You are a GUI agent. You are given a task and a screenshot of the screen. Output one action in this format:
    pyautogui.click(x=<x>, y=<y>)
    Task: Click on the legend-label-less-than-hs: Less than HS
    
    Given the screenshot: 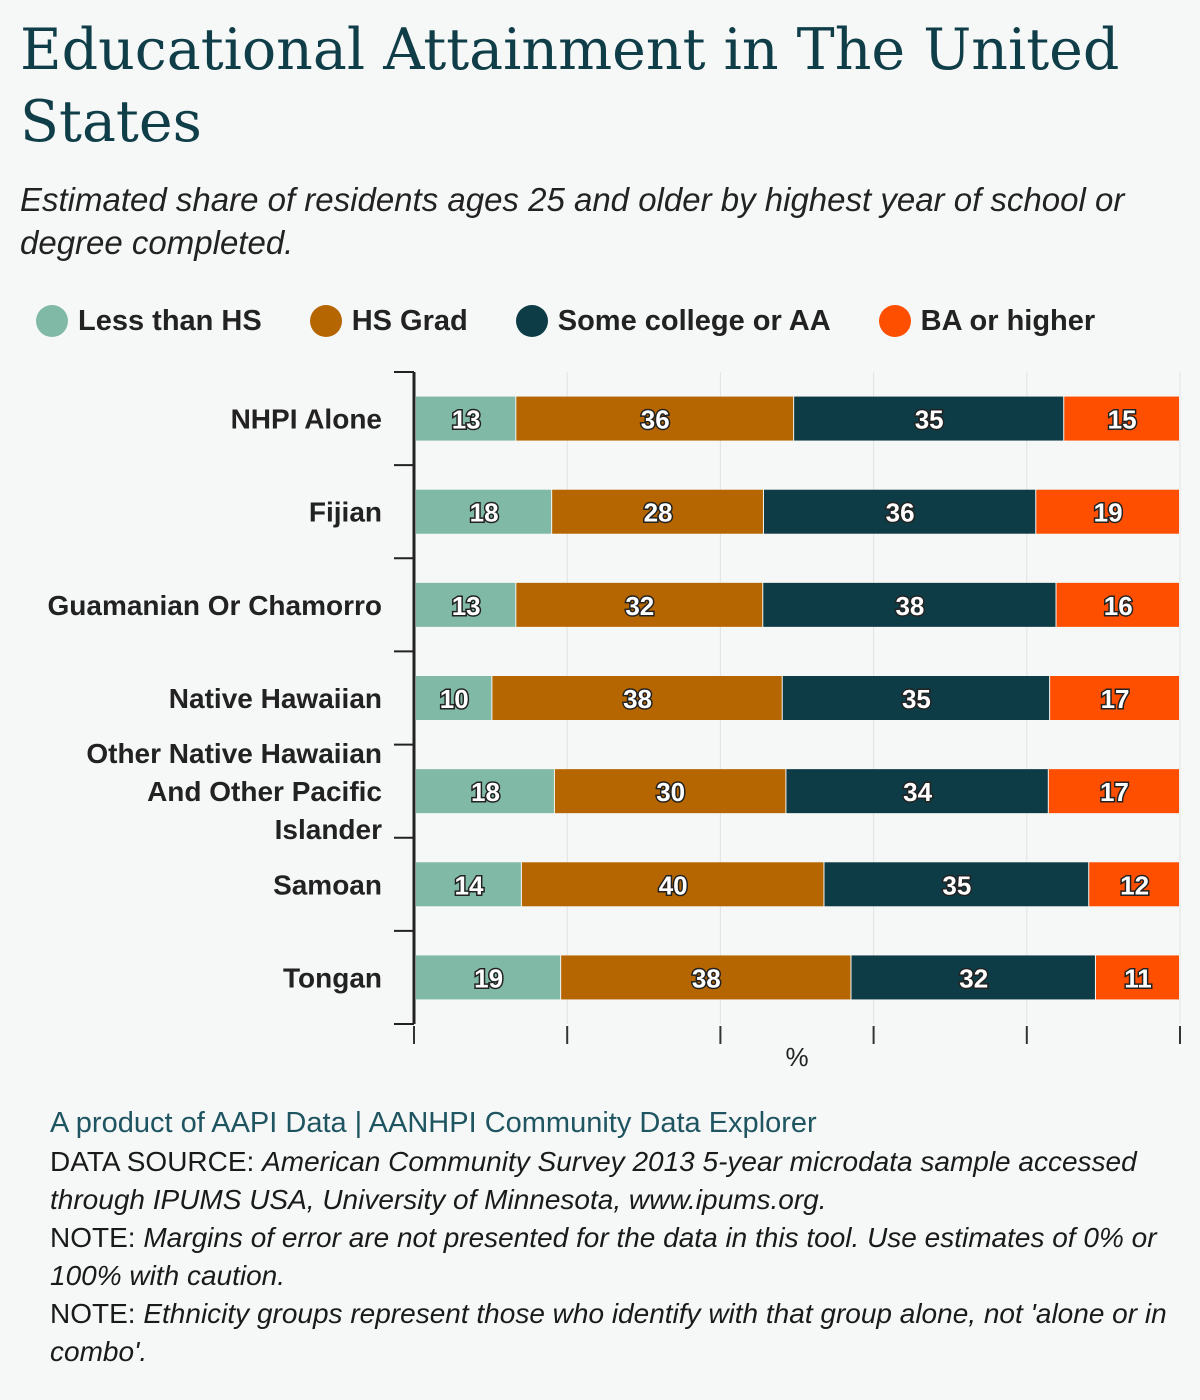 What is the action you would take?
    pyautogui.click(x=170, y=320)
    